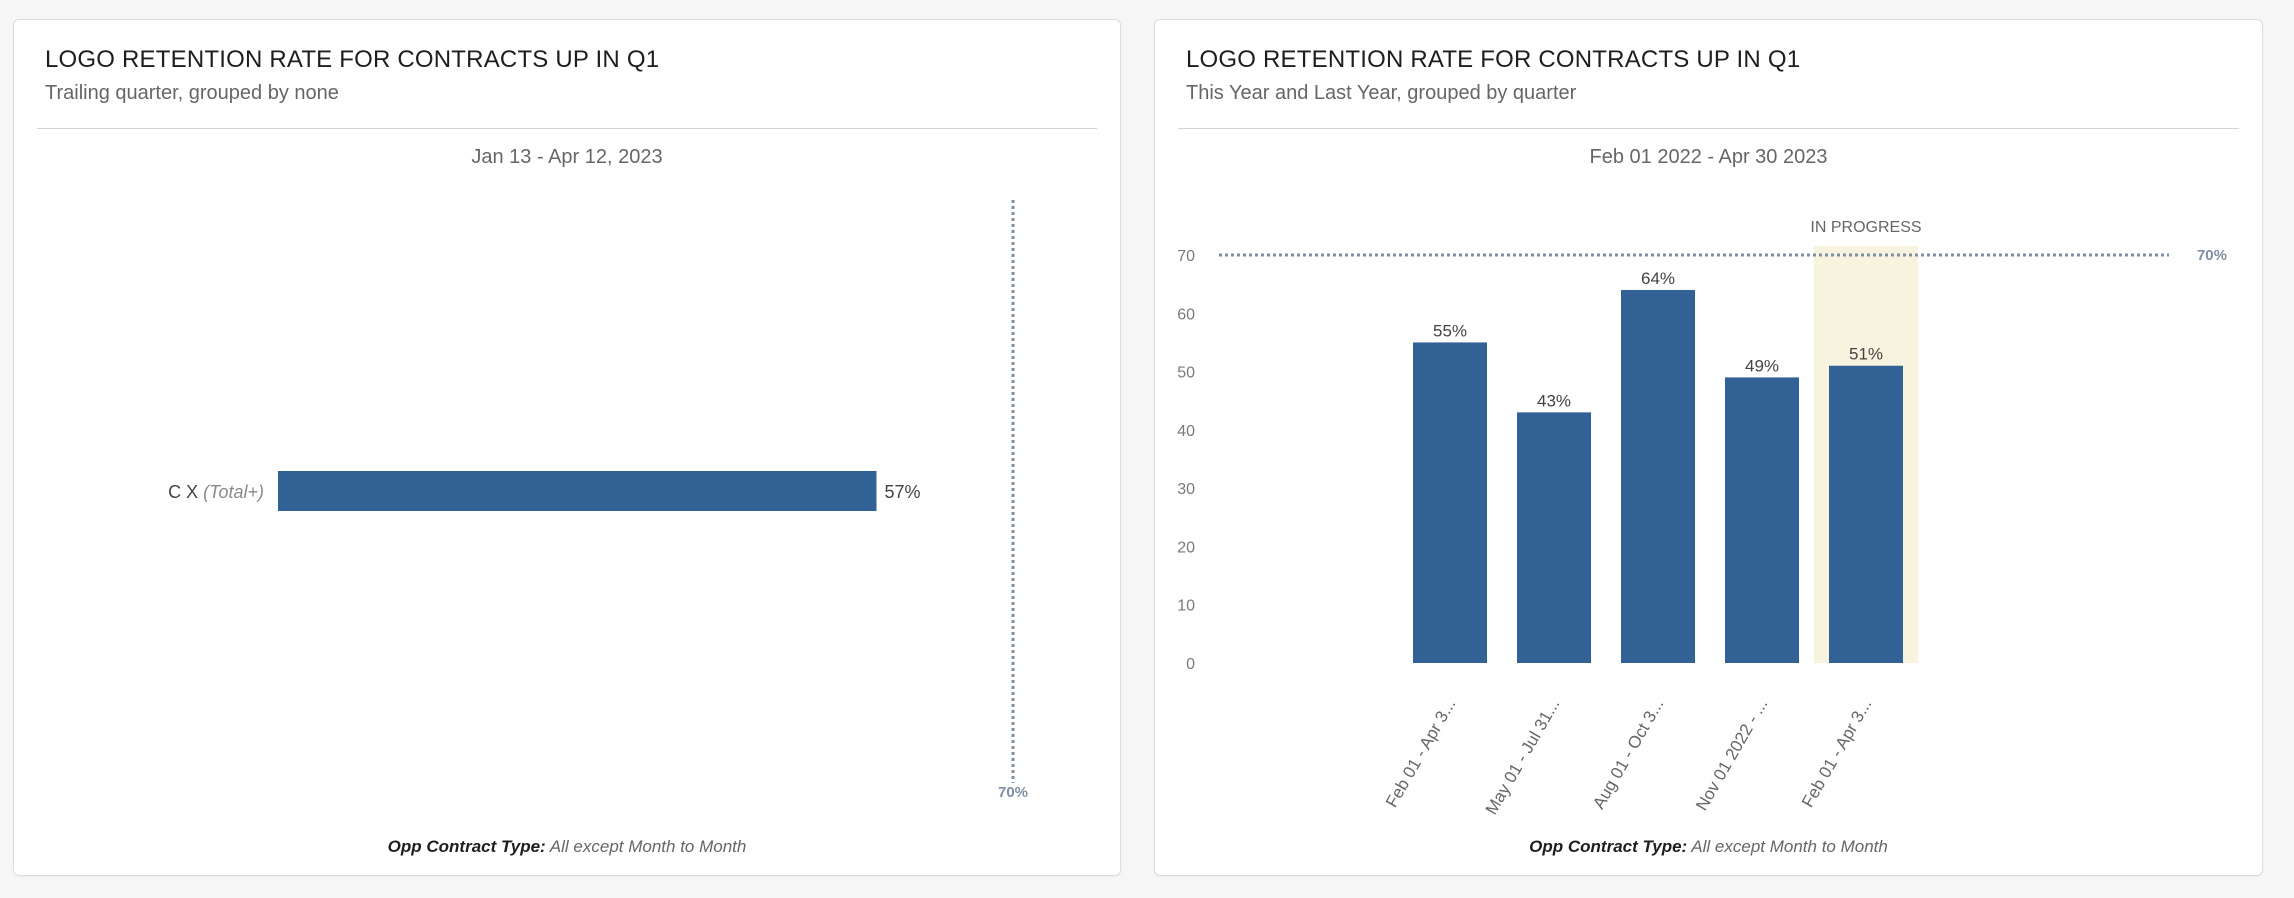  What do you see at coordinates (1186, 256) in the screenshot?
I see `y-tick-label: 70` at bounding box center [1186, 256].